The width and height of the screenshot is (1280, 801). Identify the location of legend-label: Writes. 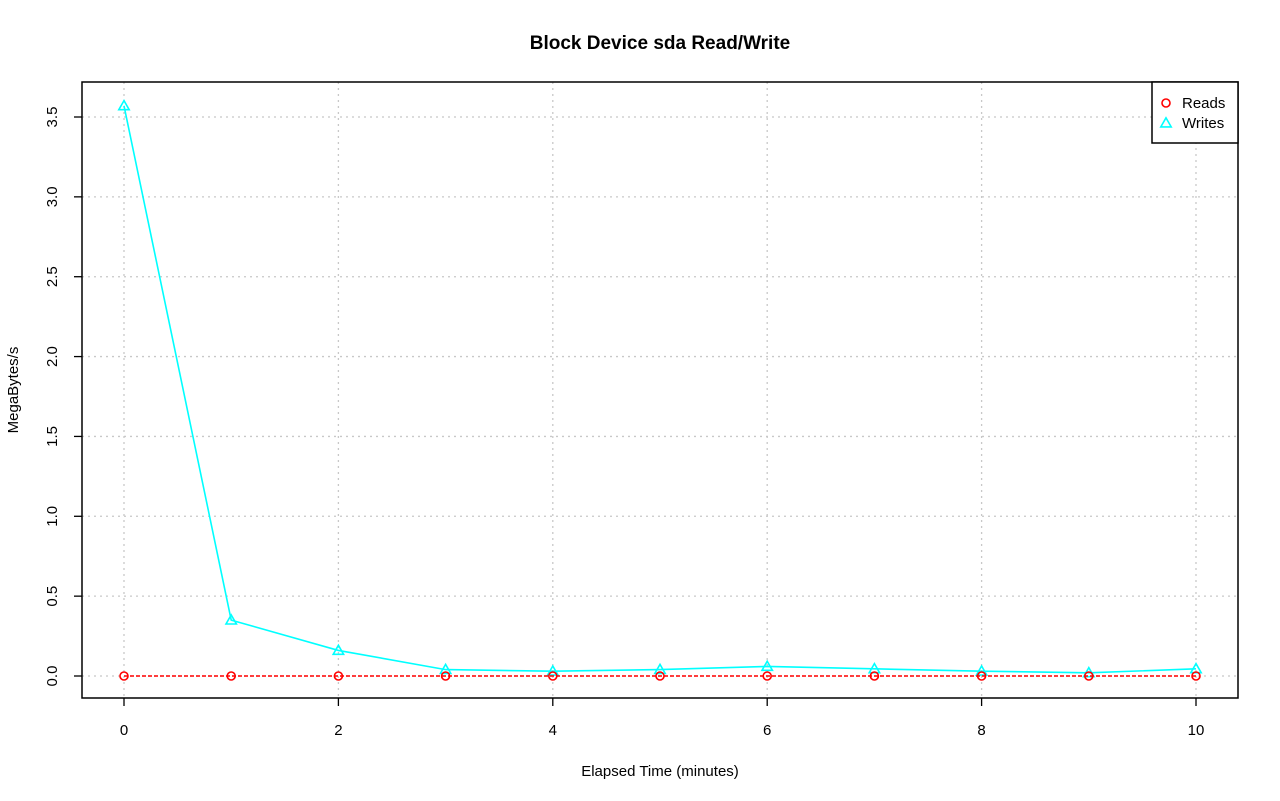
(1203, 123).